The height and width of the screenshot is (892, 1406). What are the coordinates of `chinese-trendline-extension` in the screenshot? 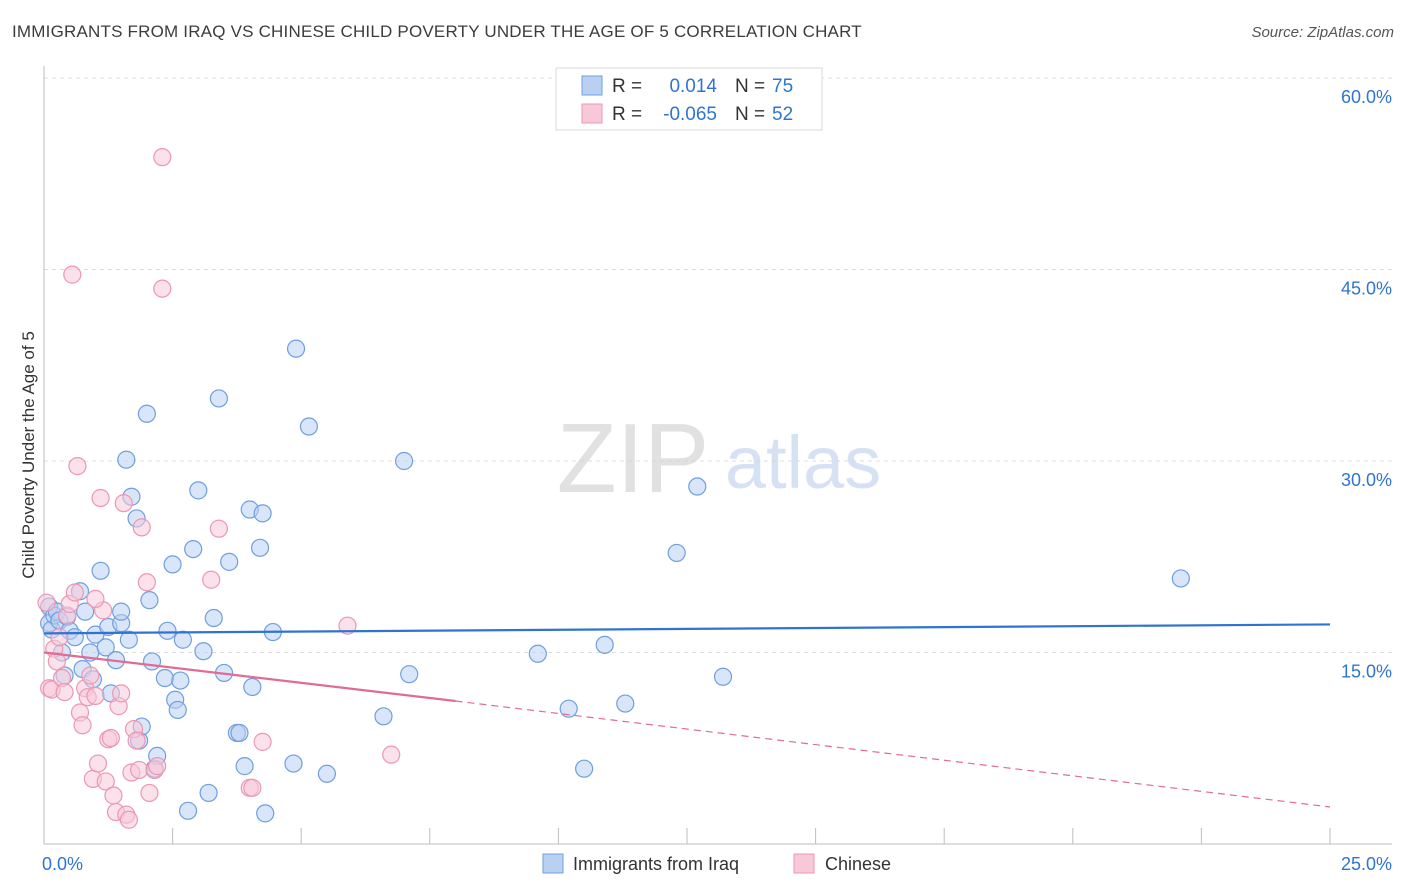 It's located at (893, 754).